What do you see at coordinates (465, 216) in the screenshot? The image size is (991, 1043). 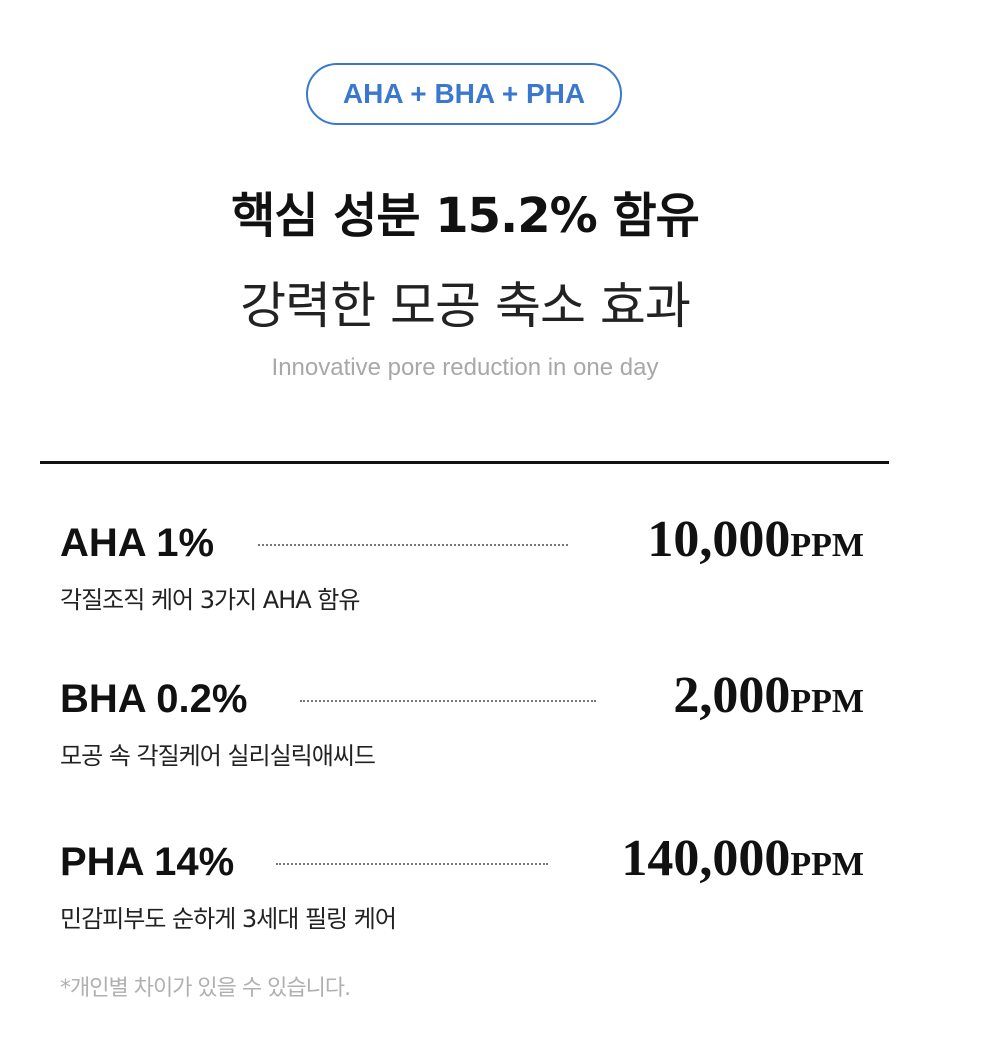 I see `page-title: 핵심 성분 15.2% 함유` at bounding box center [465, 216].